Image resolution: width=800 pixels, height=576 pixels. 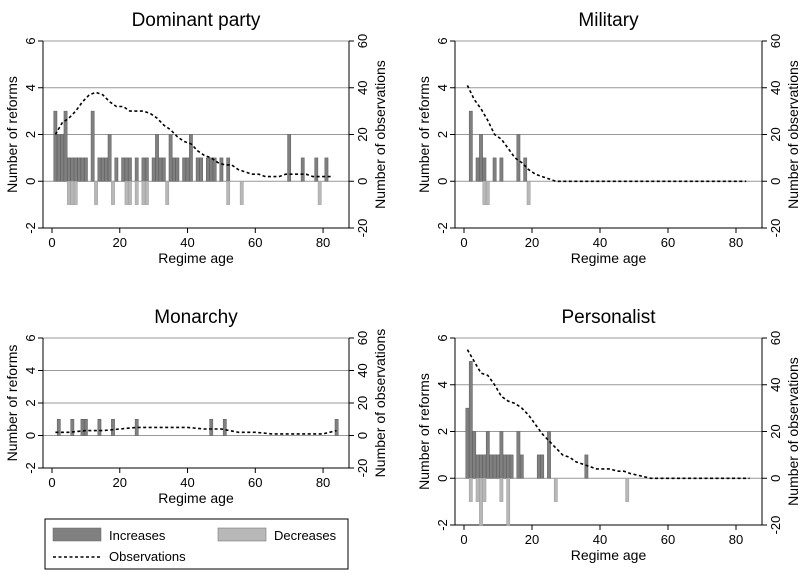 What do you see at coordinates (30, 181) in the screenshot?
I see `y-tick-label: 0` at bounding box center [30, 181].